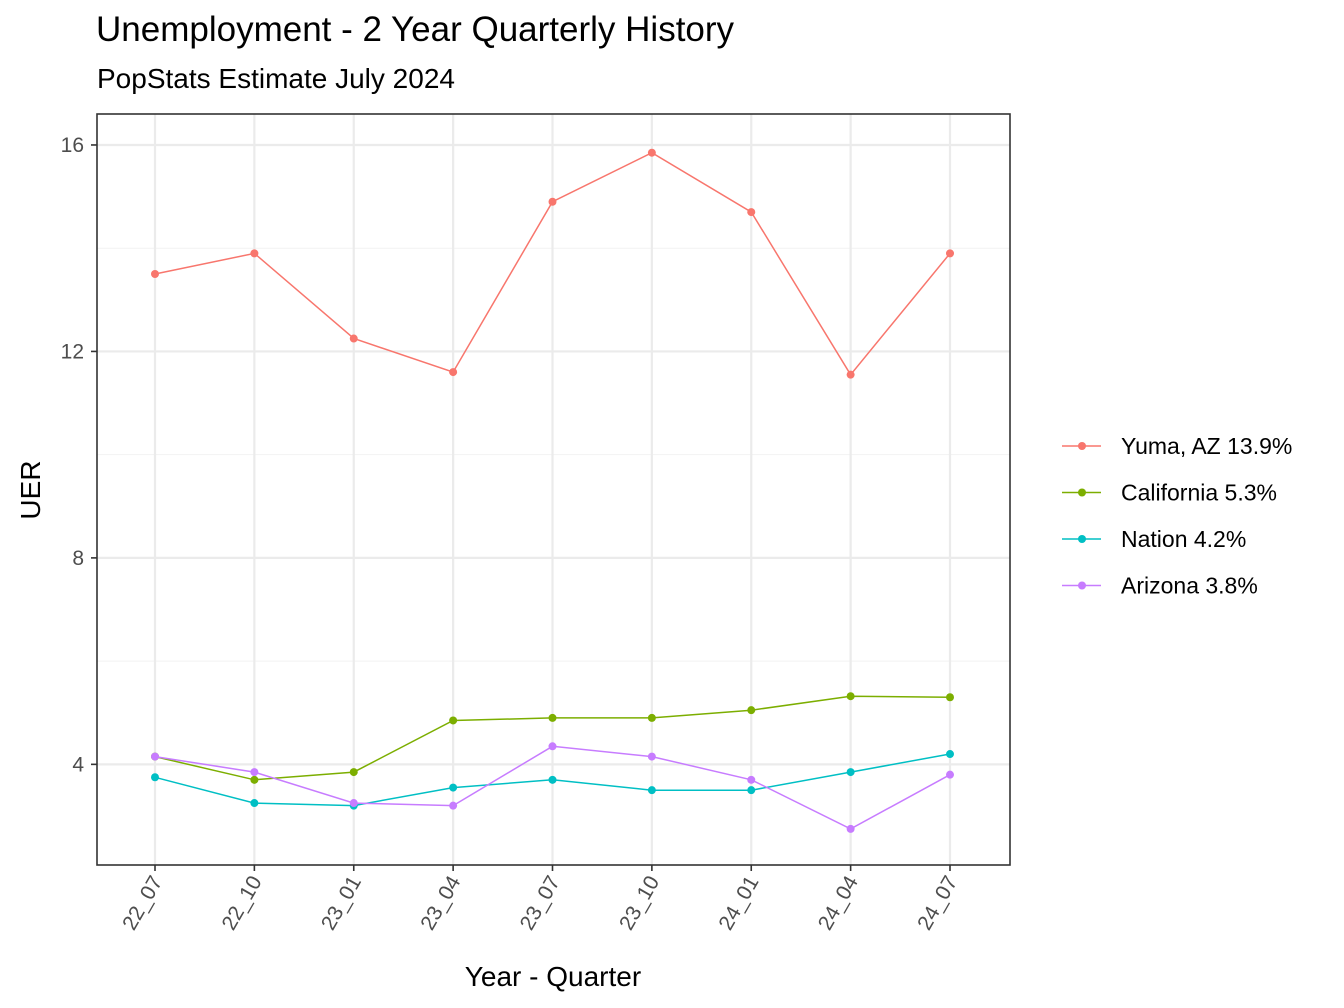  Describe the element at coordinates (639, 903) in the screenshot. I see `x-tick-label: 23_10` at that location.